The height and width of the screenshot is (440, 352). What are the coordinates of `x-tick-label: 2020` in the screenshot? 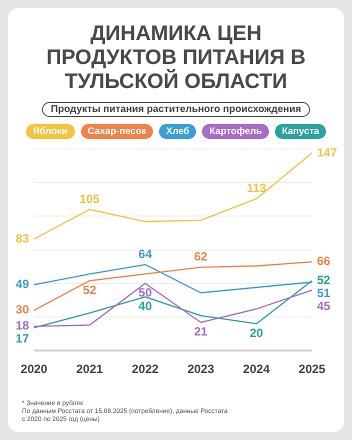 It's located at (34, 369).